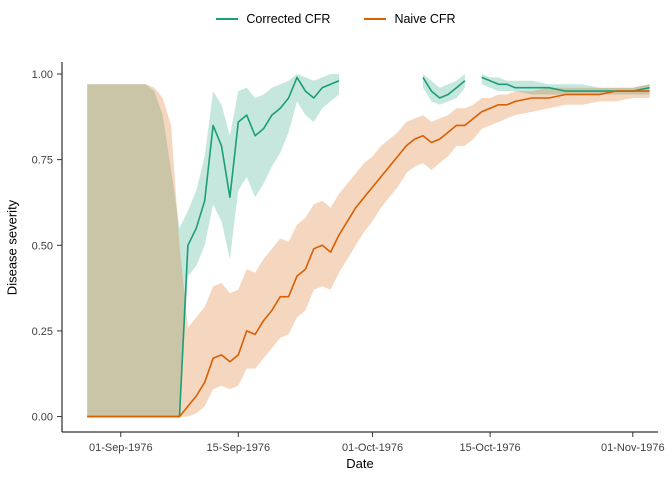 This screenshot has height=480, width=672. Describe the element at coordinates (633, 448) in the screenshot. I see `x-tick-label: 01-Nov-1976` at that location.